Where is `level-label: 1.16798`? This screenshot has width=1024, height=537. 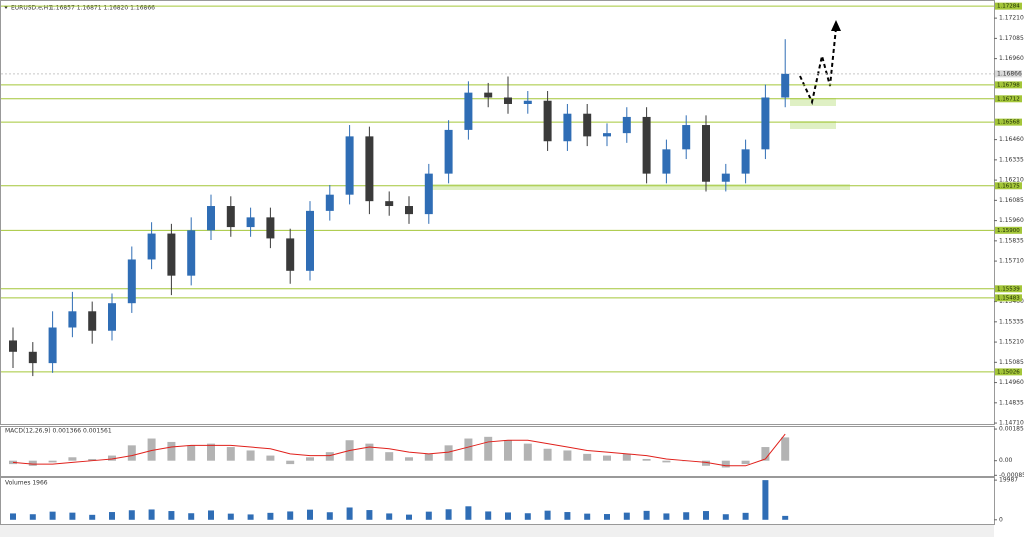
level-label: 1.16798 is located at coordinates (1008, 85).